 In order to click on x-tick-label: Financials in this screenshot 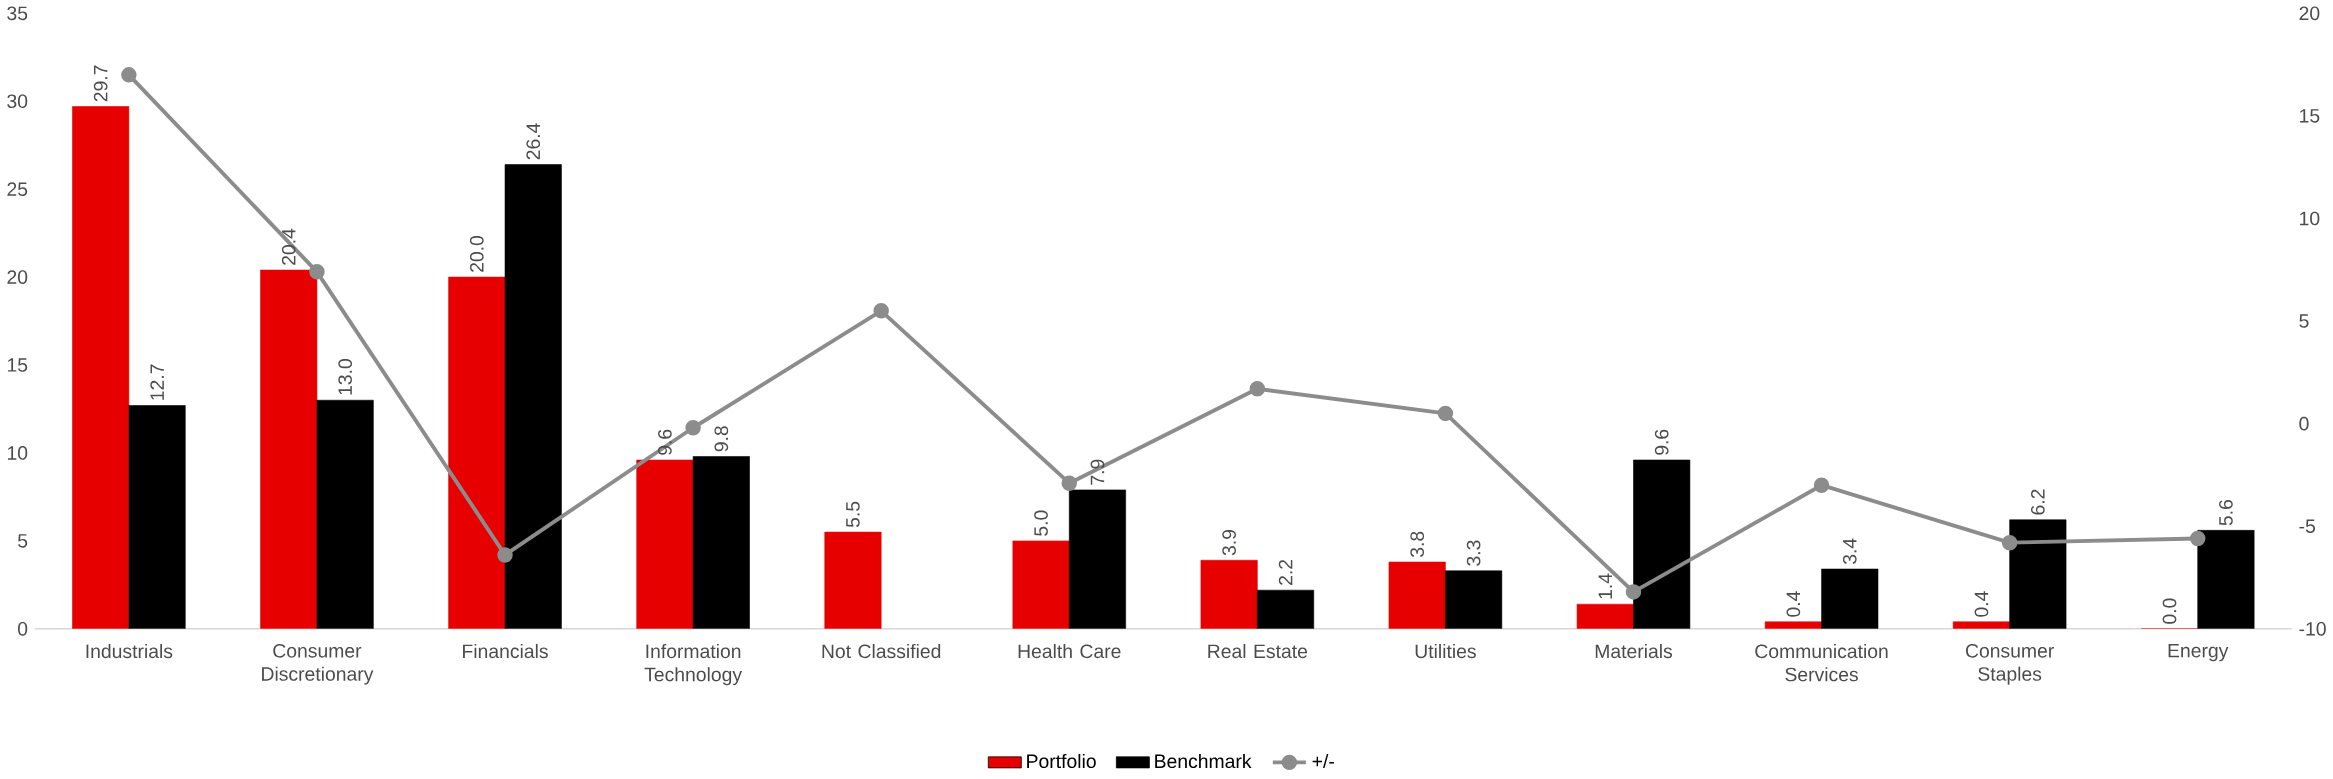, I will do `click(505, 651)`.